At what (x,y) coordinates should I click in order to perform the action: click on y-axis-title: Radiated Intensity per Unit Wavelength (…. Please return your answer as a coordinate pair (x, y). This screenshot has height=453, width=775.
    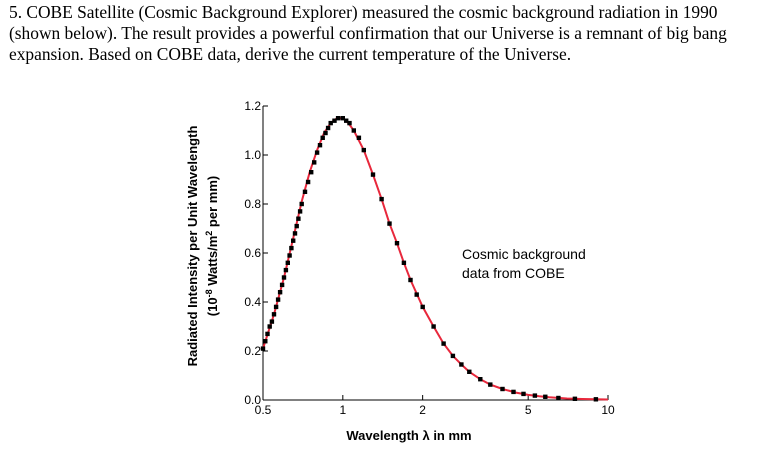
    Looking at the image, I should click on (202, 246).